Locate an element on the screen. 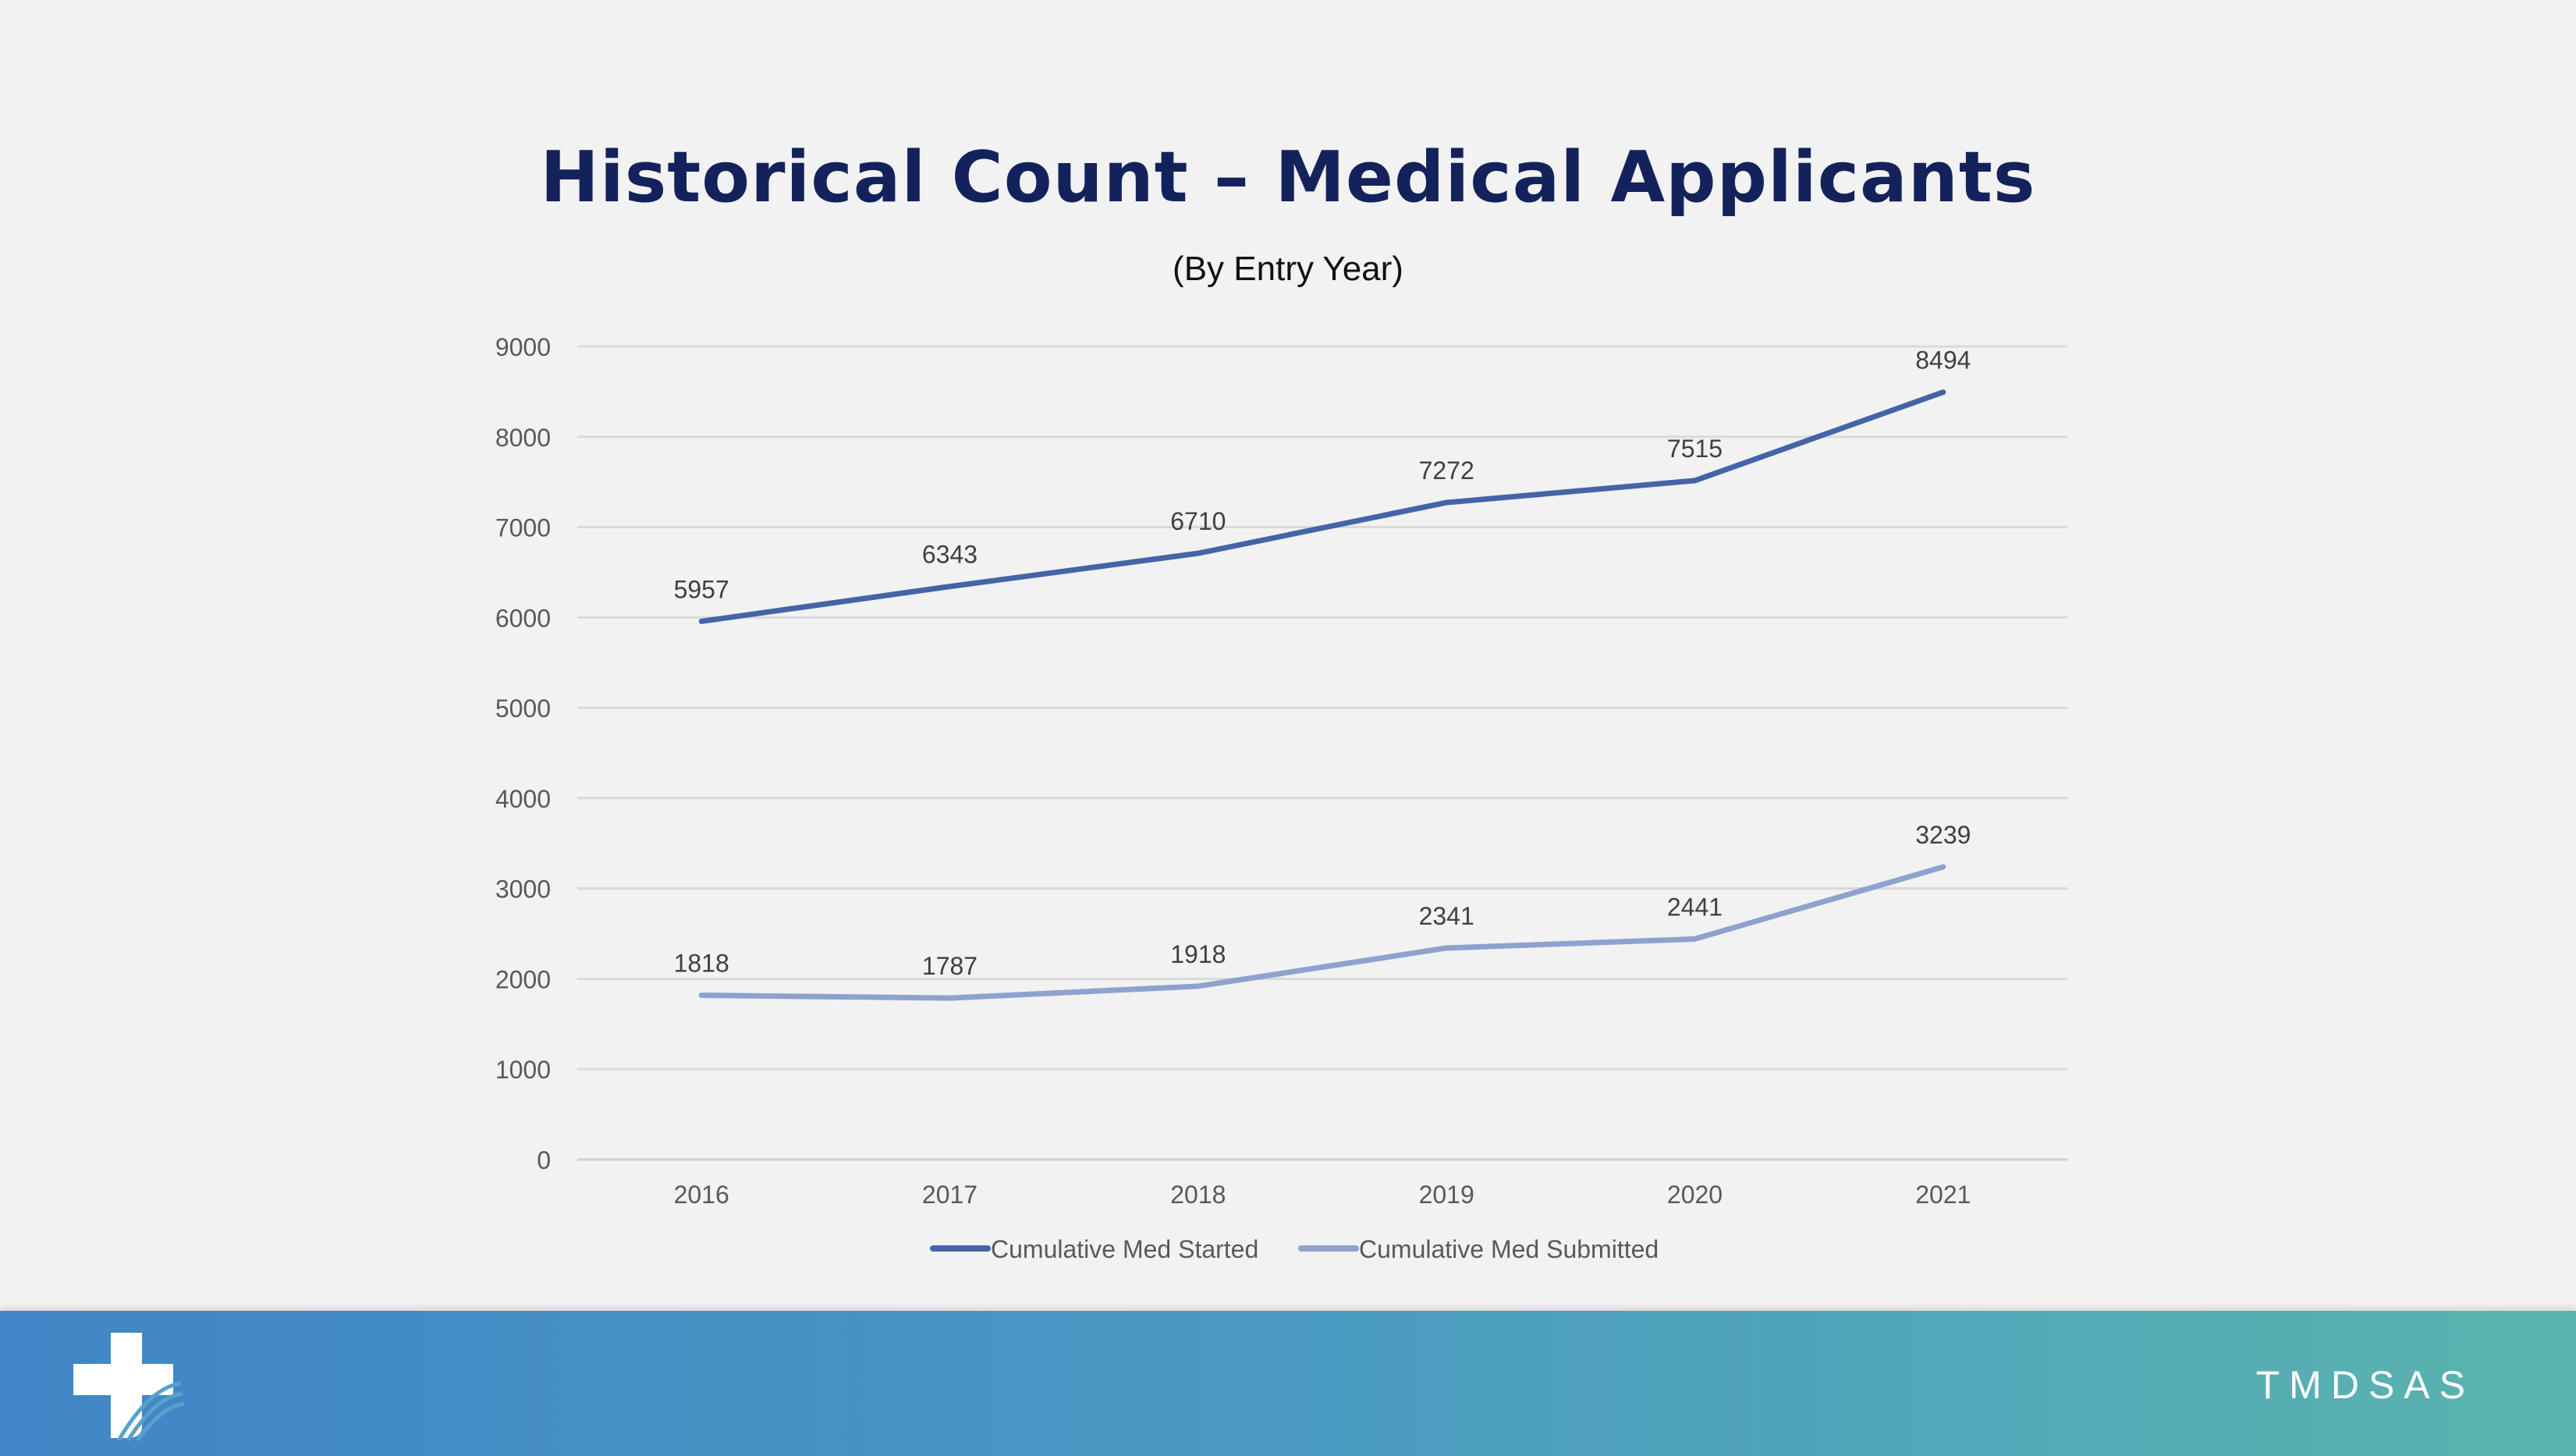 The width and height of the screenshot is (2576, 1456). x-tick-label: 2019 is located at coordinates (1446, 1195).